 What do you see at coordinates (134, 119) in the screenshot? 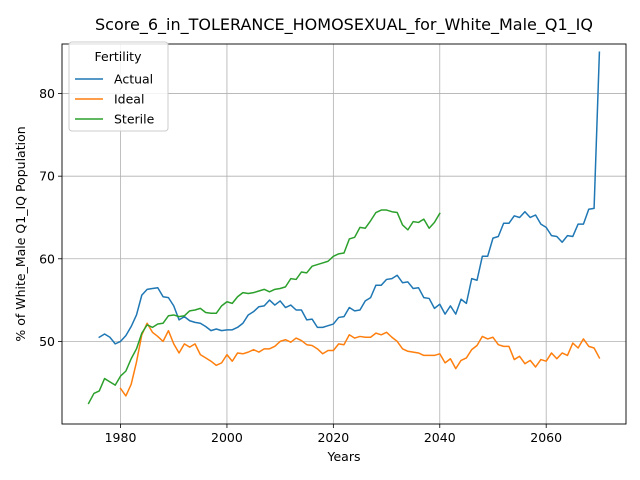
I see `legend-label-sterile: Sterile` at bounding box center [134, 119].